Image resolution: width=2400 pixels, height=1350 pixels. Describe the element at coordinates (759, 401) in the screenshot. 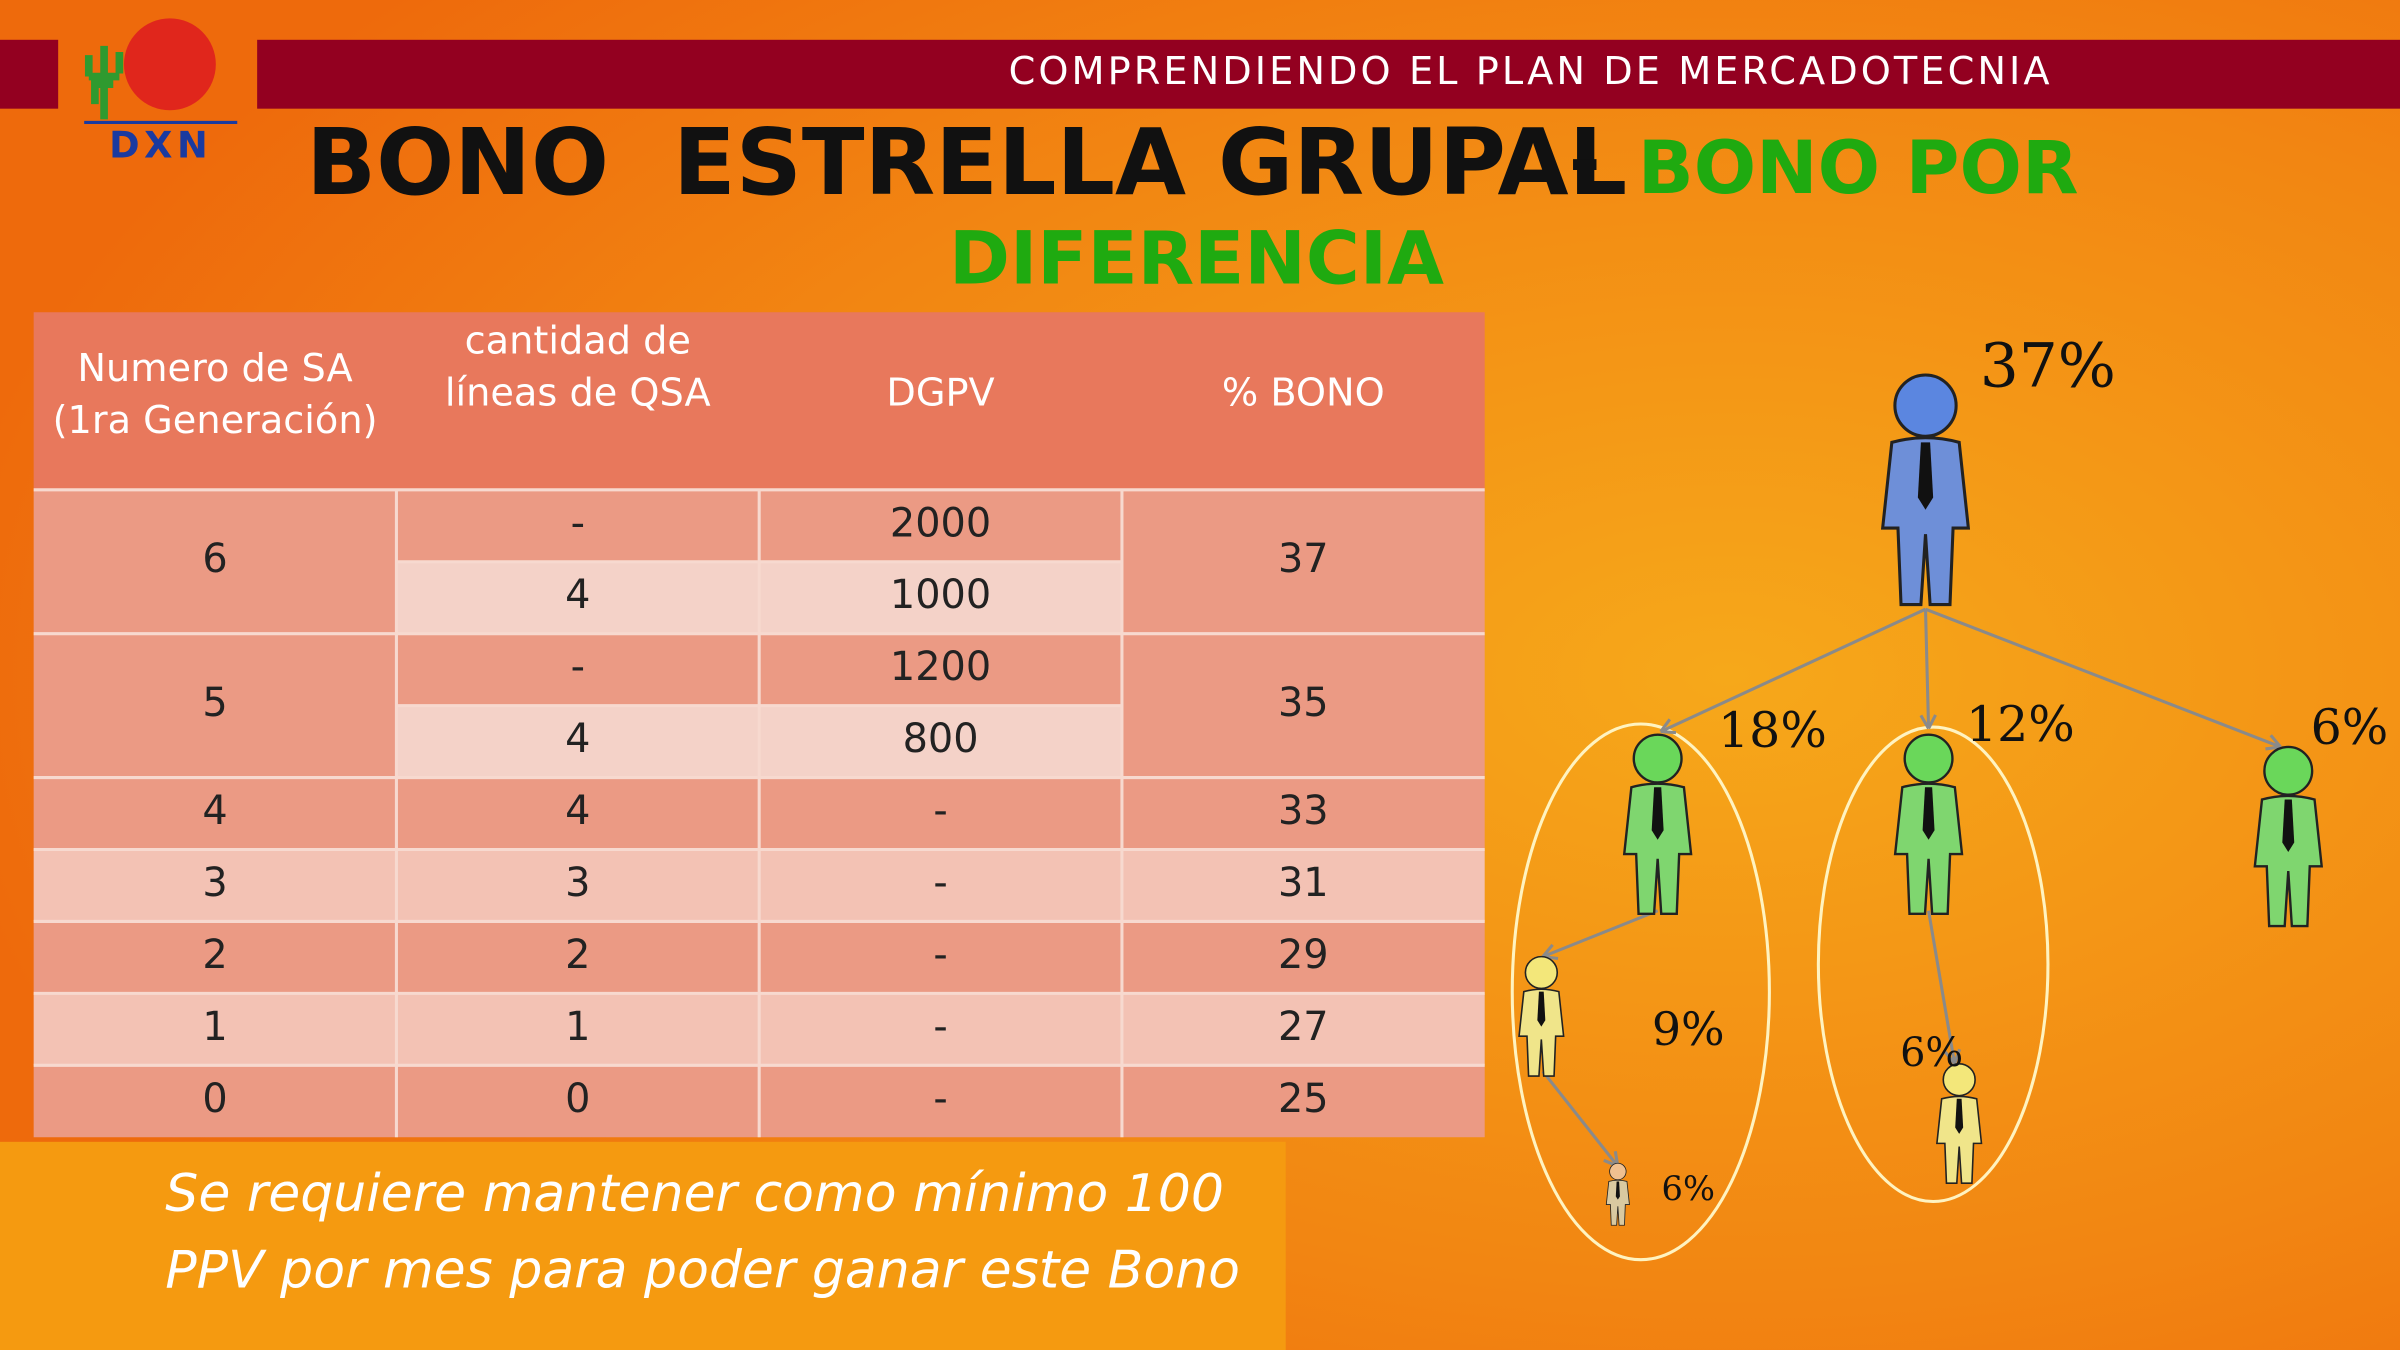

I see `table-header` at that location.